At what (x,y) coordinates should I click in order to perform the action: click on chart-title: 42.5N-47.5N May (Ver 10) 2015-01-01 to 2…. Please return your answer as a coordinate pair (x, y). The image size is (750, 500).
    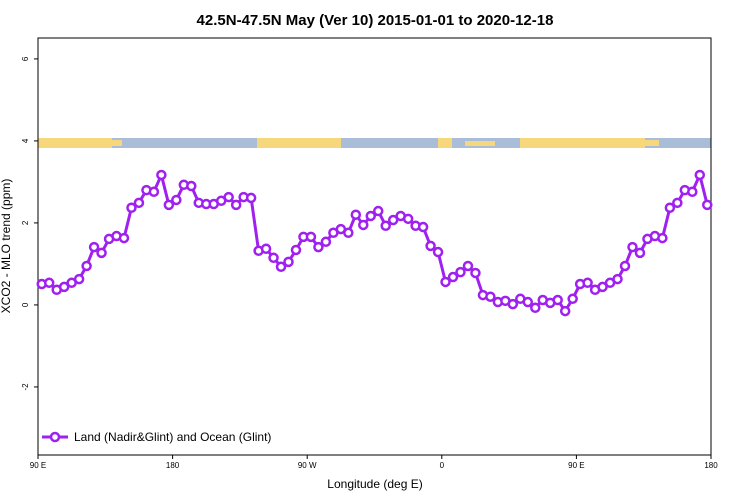
    Looking at the image, I should click on (375, 20).